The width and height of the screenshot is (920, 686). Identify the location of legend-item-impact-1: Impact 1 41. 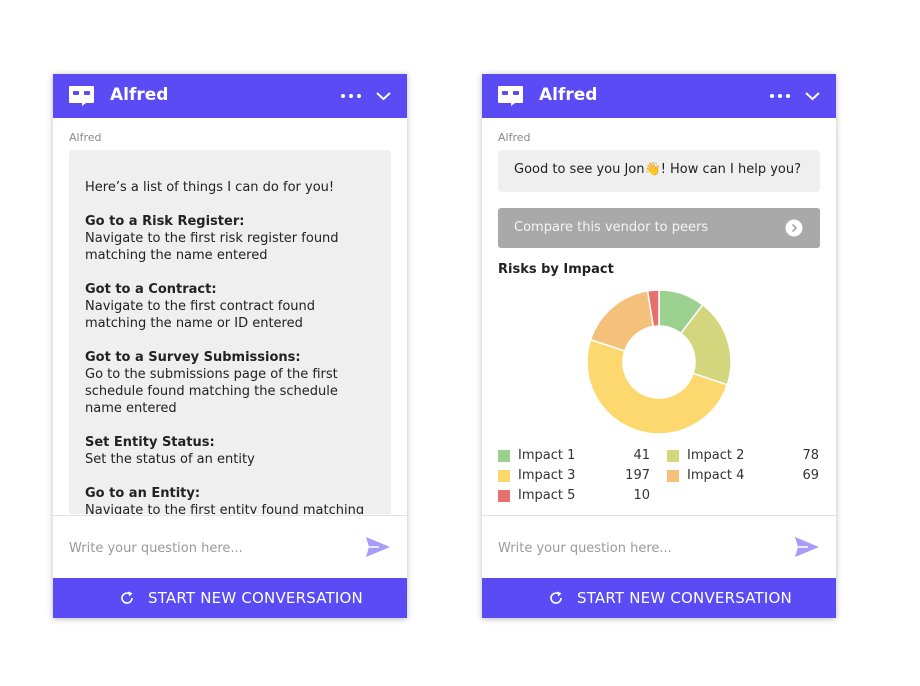
(574, 456).